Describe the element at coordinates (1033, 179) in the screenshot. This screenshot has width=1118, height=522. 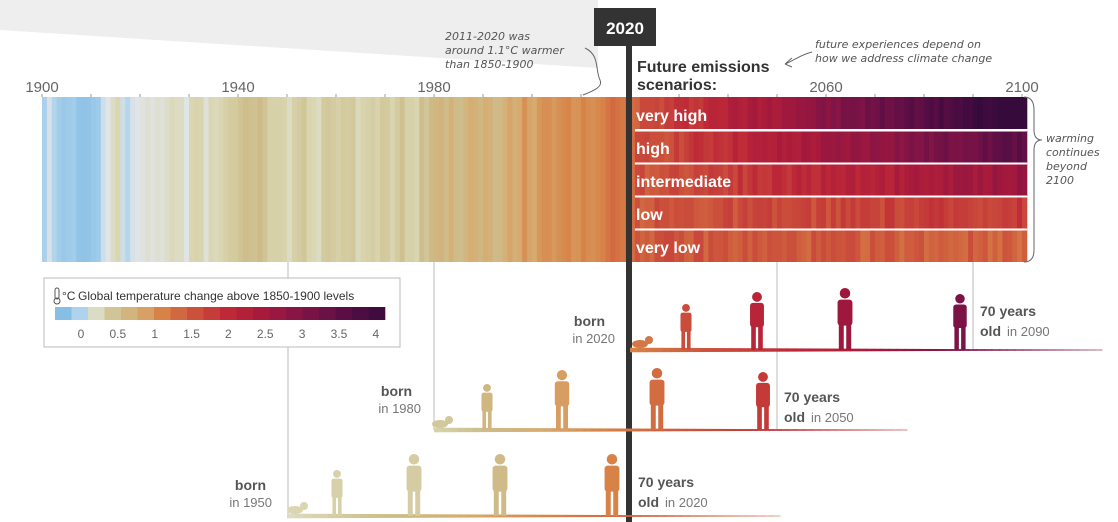
I see `annotation-right-brace` at that location.